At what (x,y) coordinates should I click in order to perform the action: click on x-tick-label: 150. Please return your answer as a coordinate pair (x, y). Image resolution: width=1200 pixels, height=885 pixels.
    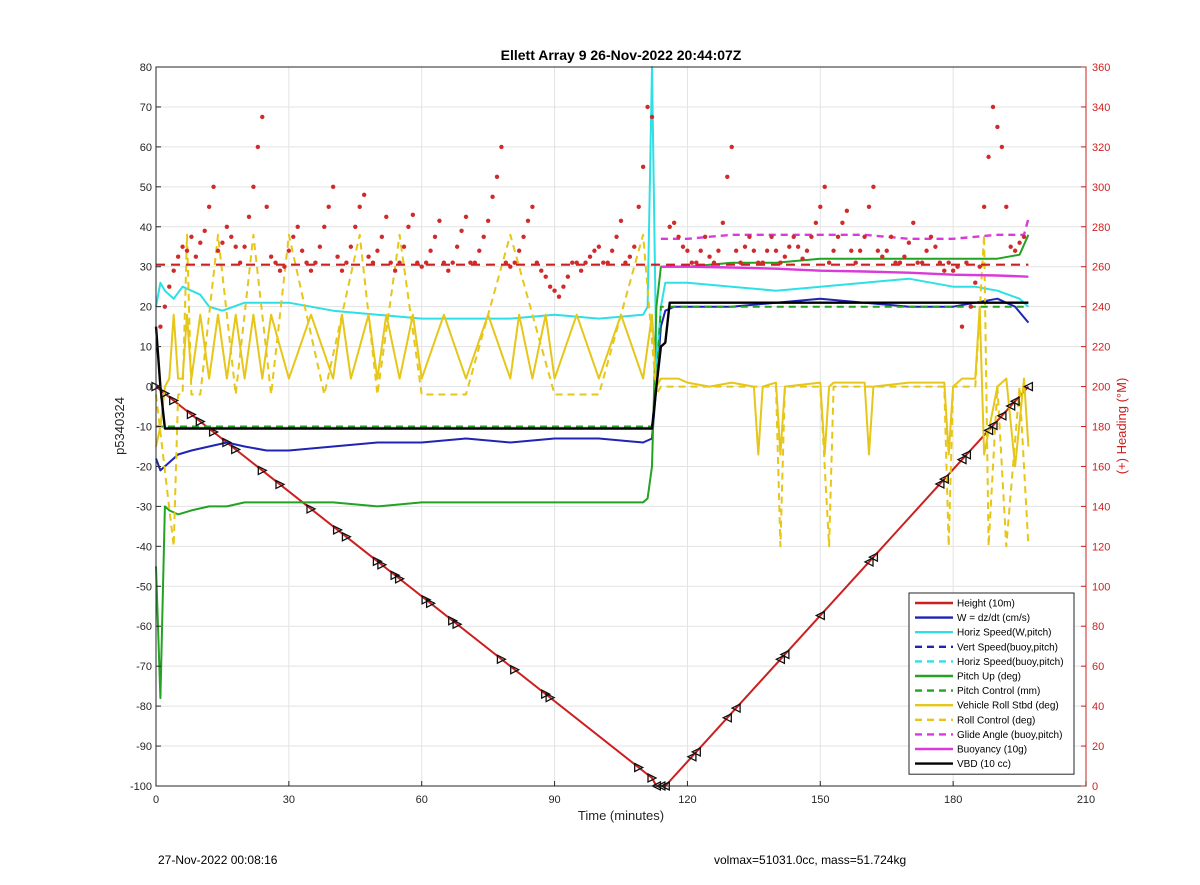
    Looking at the image, I should click on (820, 800).